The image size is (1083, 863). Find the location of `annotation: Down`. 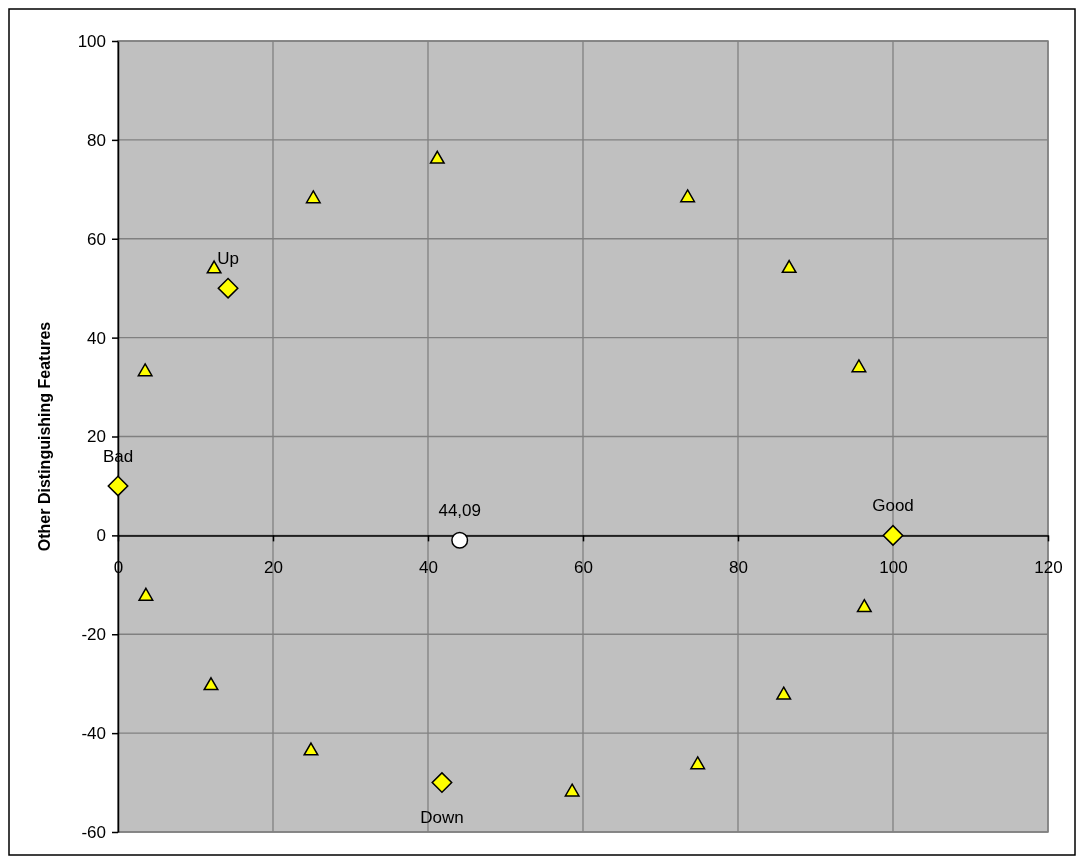

annotation: Down is located at coordinates (442, 817).